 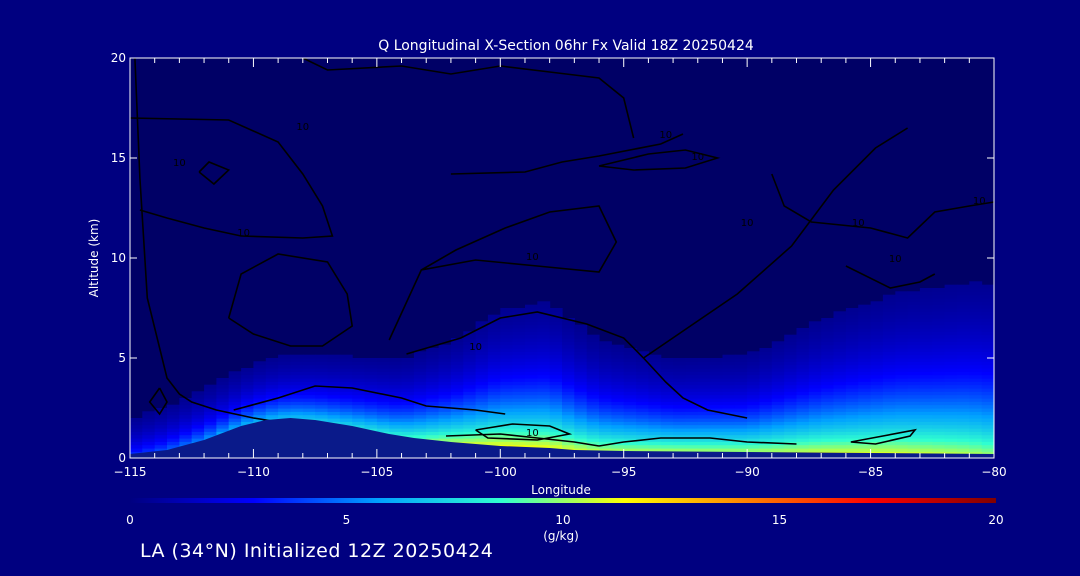 I want to click on contour-line, so click(x=503, y=273).